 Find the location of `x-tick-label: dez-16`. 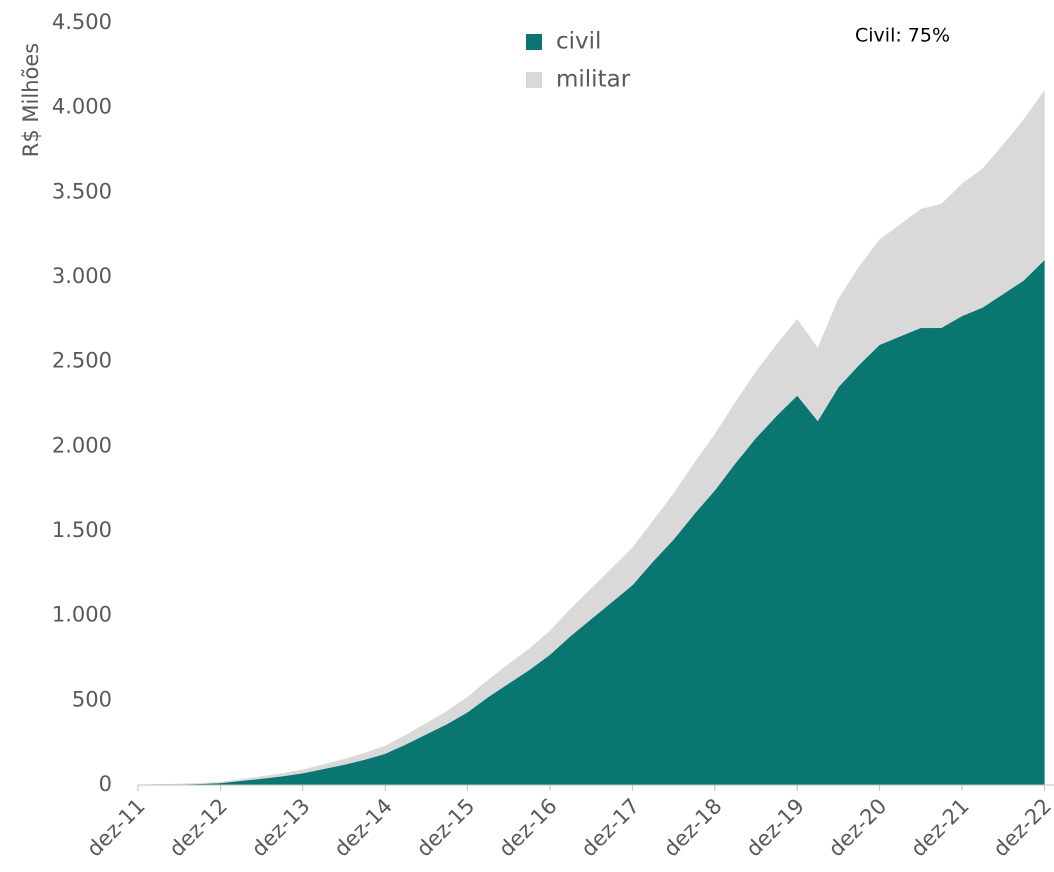

x-tick-label: dez-16 is located at coordinates (528, 828).